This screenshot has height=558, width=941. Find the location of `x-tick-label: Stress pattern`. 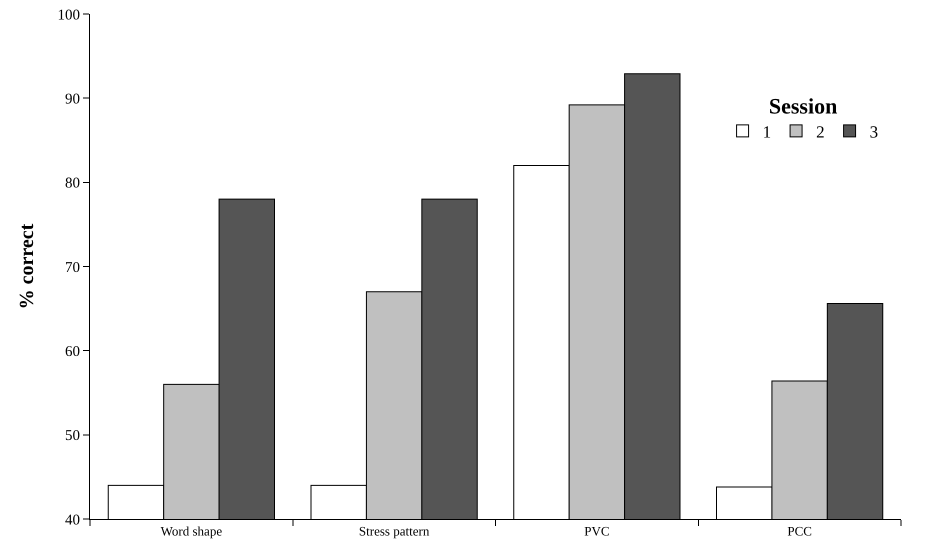

x-tick-label: Stress pattern is located at coordinates (394, 531).